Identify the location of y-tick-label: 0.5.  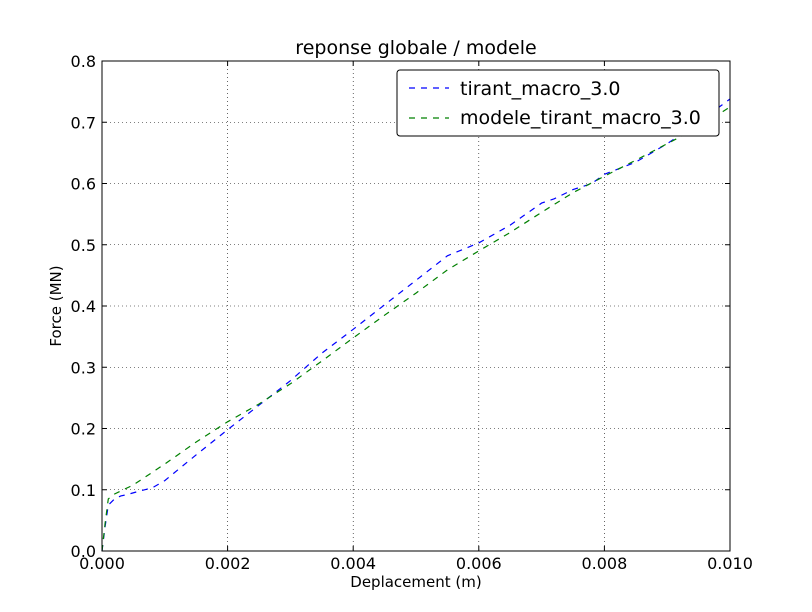
(83, 245).